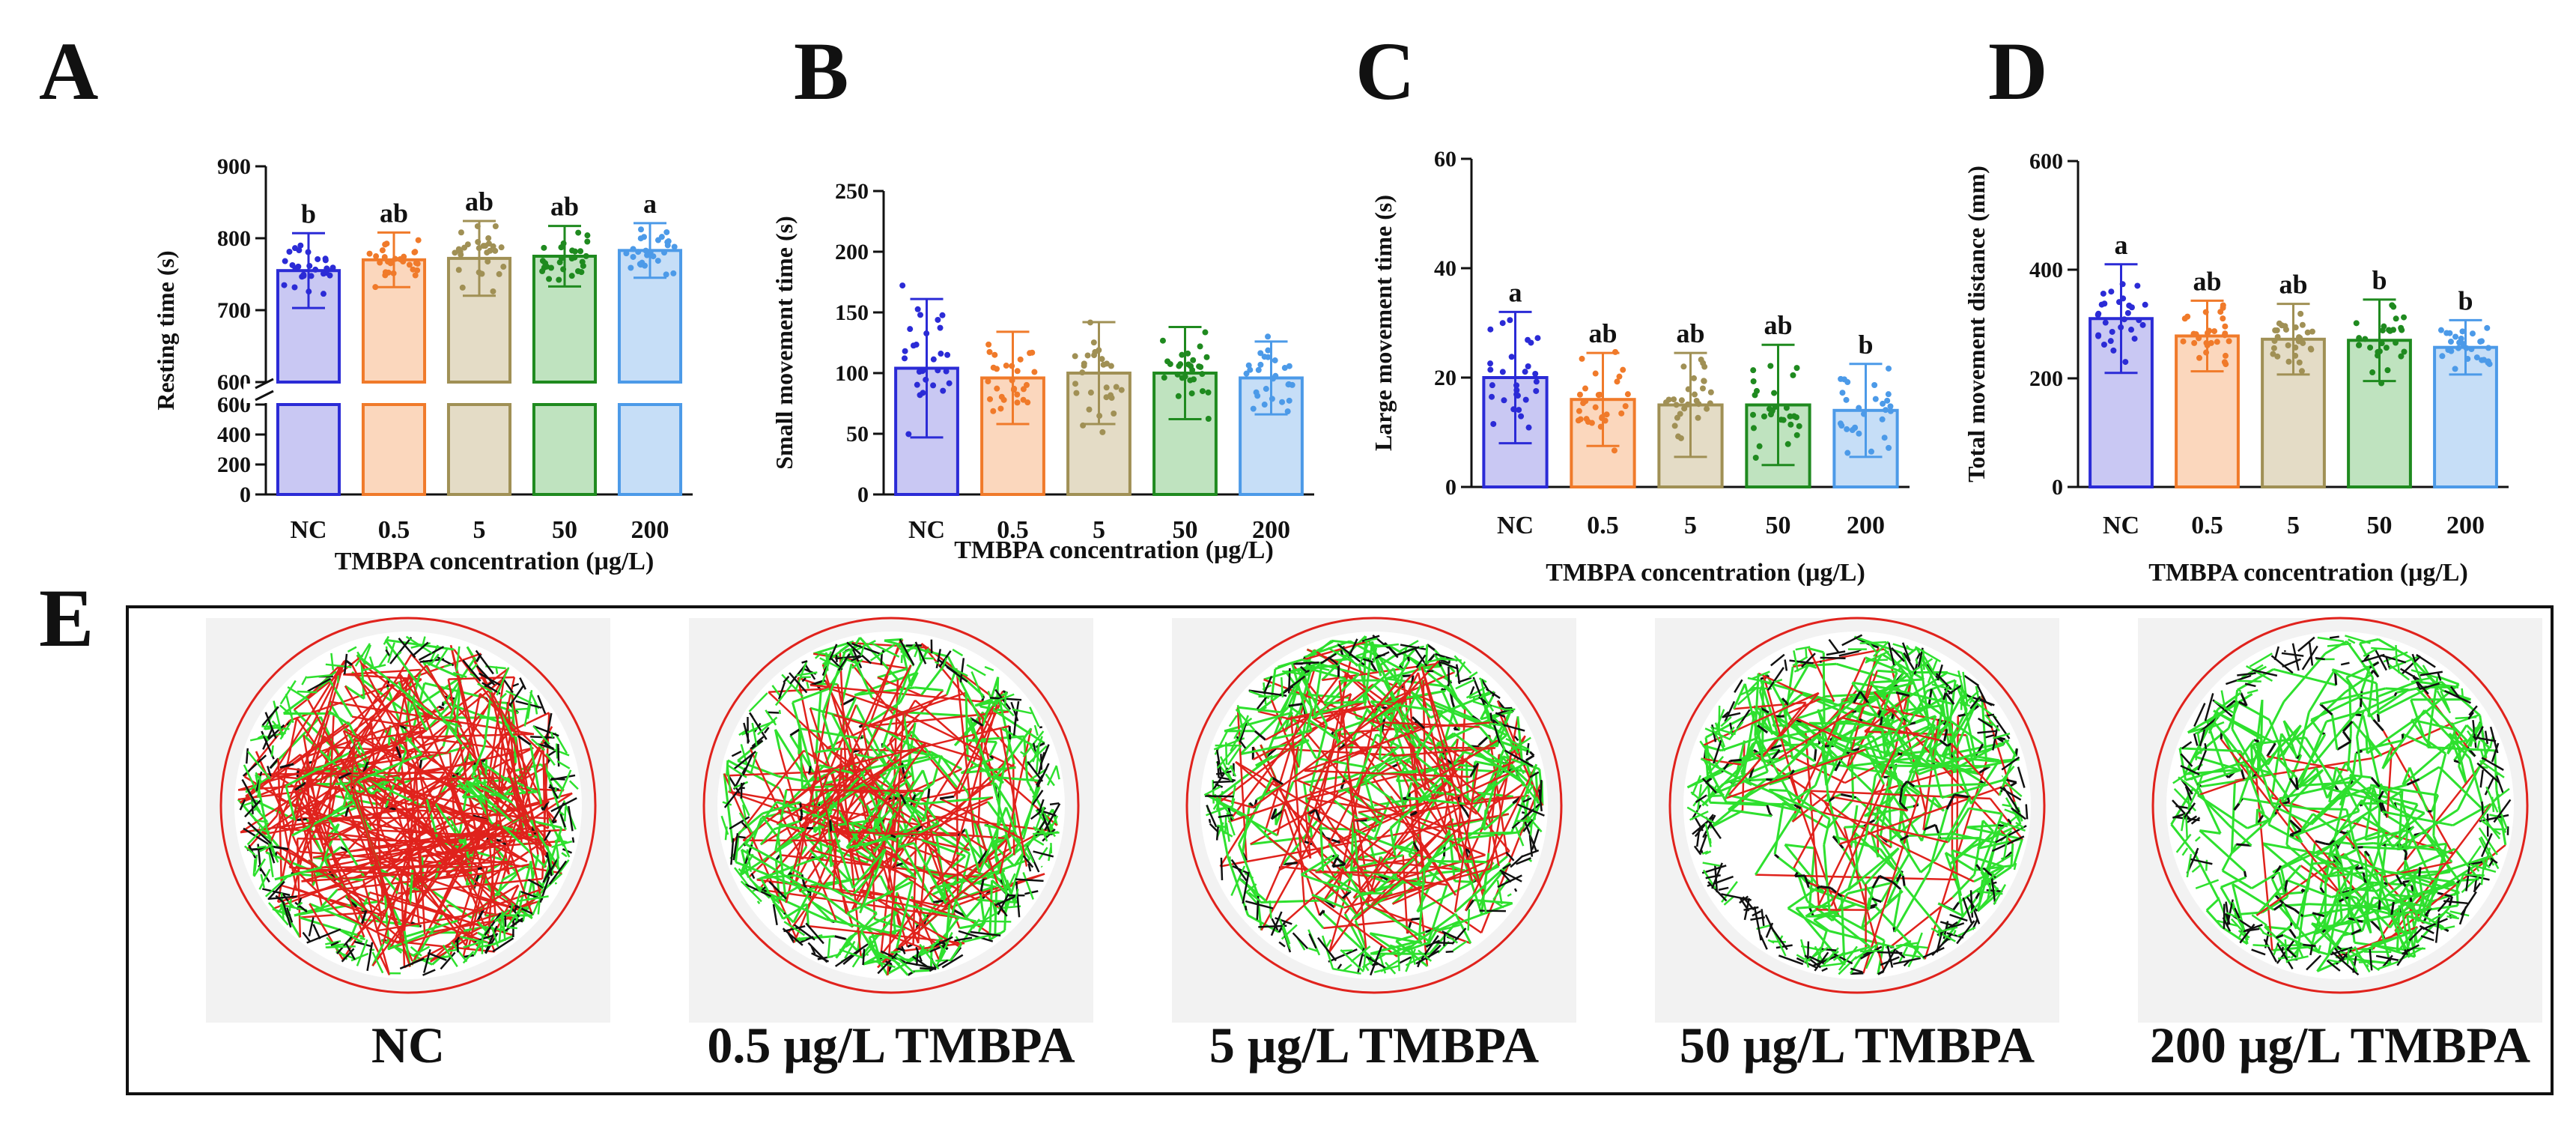 The height and width of the screenshot is (1123, 2576). Describe the element at coordinates (2057, 487) in the screenshot. I see `y-tick-label: 0` at that location.